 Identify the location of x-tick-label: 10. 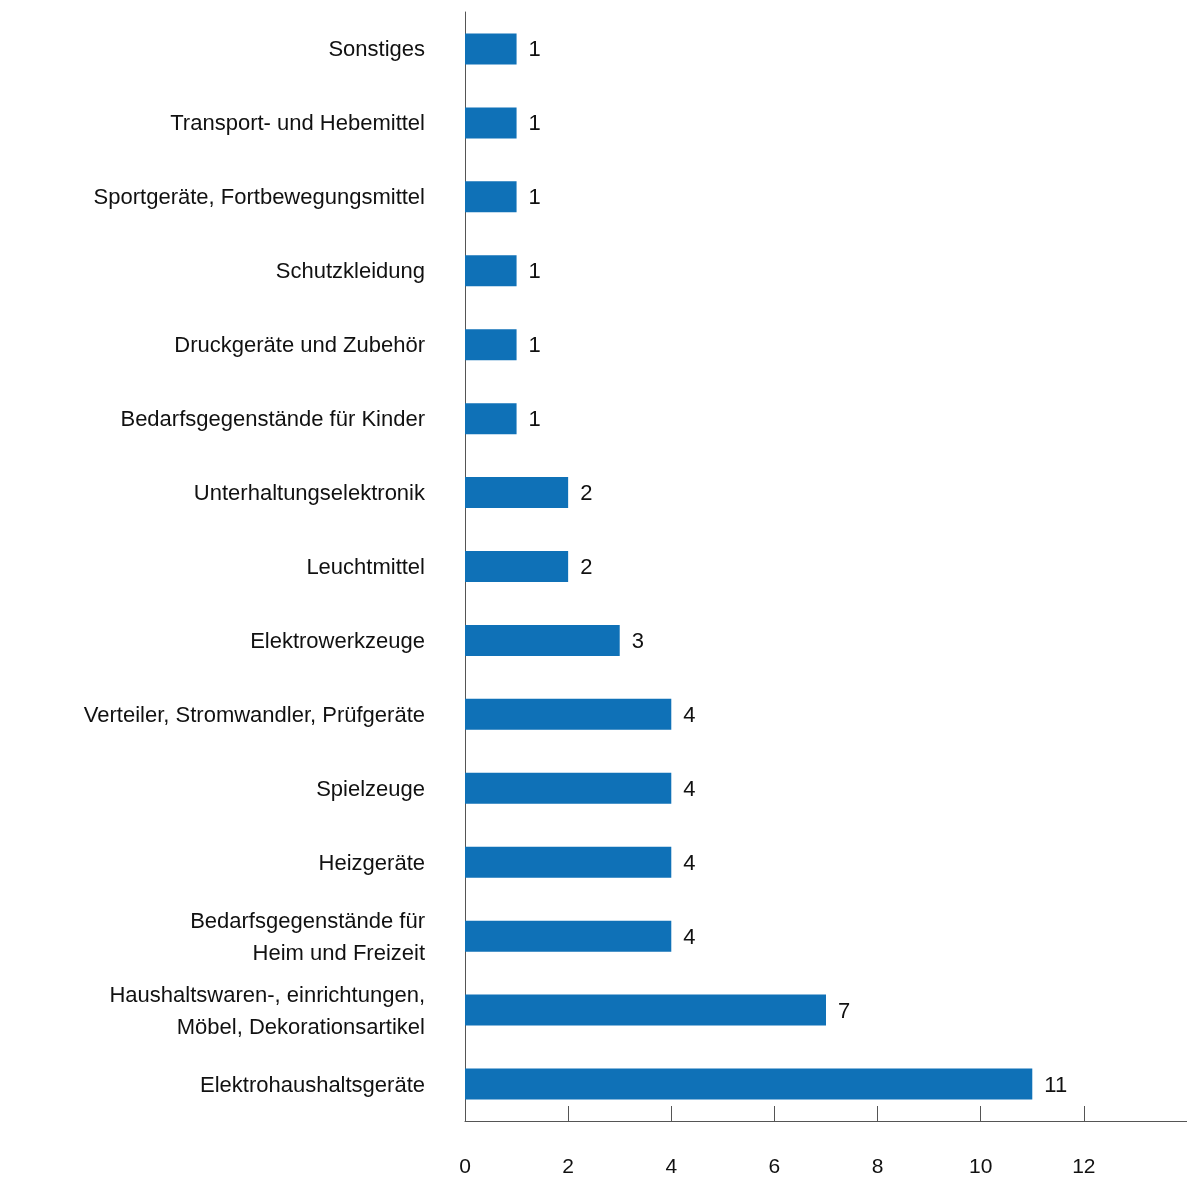
(981, 1165).